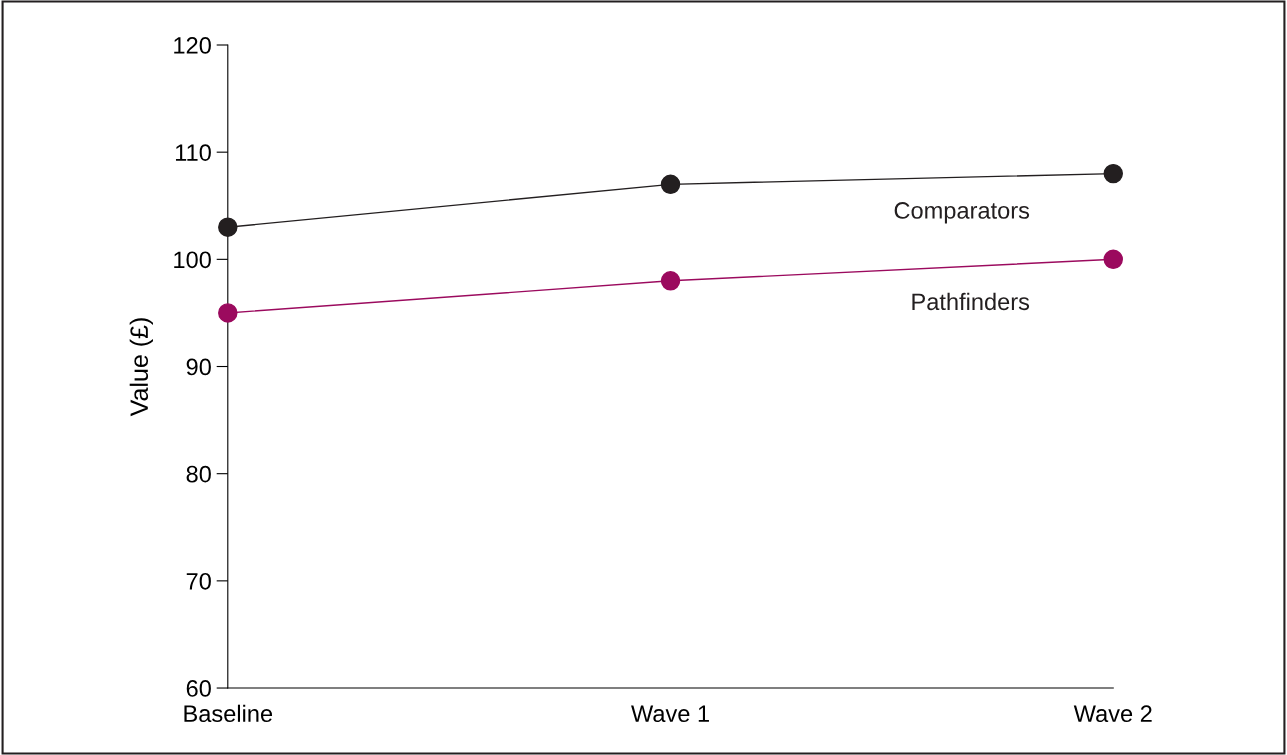 This screenshot has width=1287, height=755. Describe the element at coordinates (971, 301) in the screenshot. I see `series-label: Pathfinders` at that location.